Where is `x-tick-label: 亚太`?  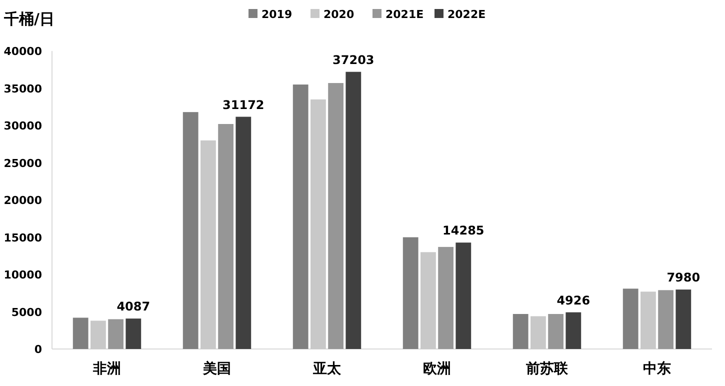
x-tick-label: 亚太 is located at coordinates (327, 369).